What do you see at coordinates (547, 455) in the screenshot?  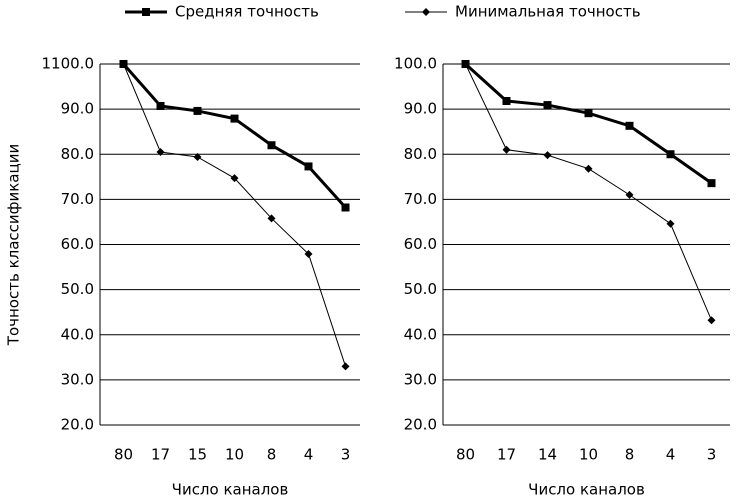 I see `x-tick-label: 14` at bounding box center [547, 455].